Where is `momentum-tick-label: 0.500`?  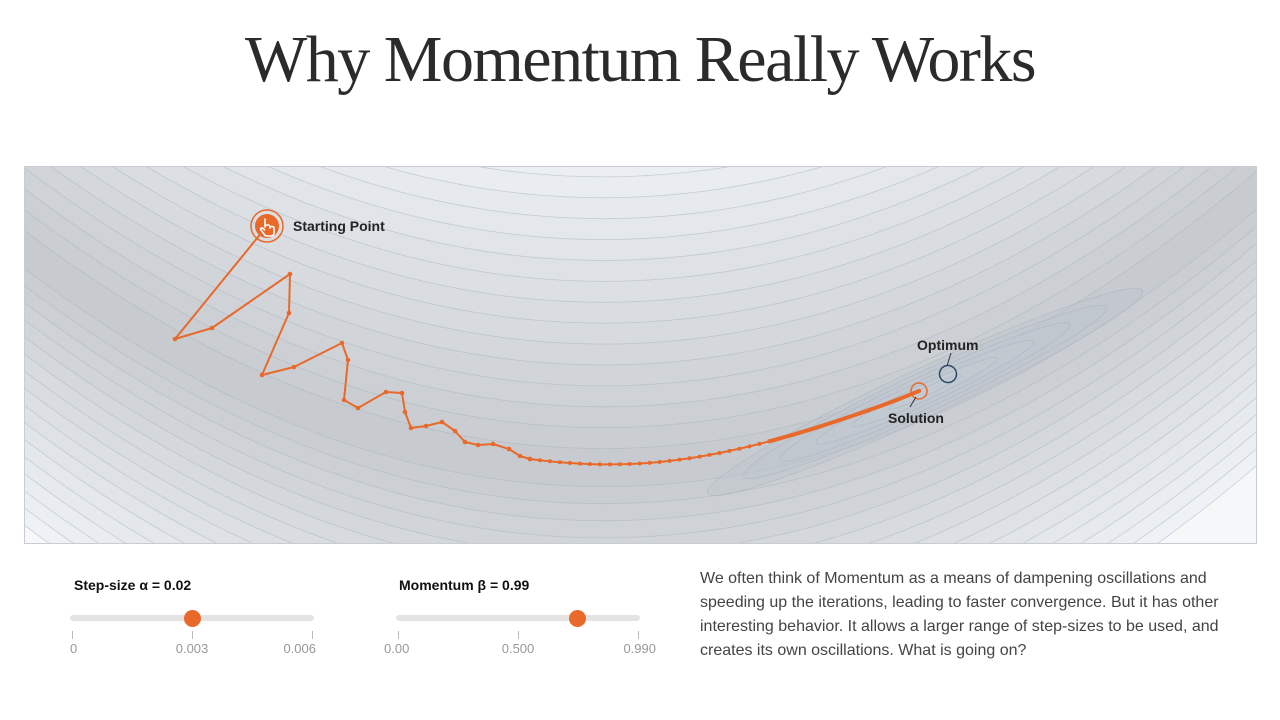
momentum-tick-label: 0.500 is located at coordinates (518, 648).